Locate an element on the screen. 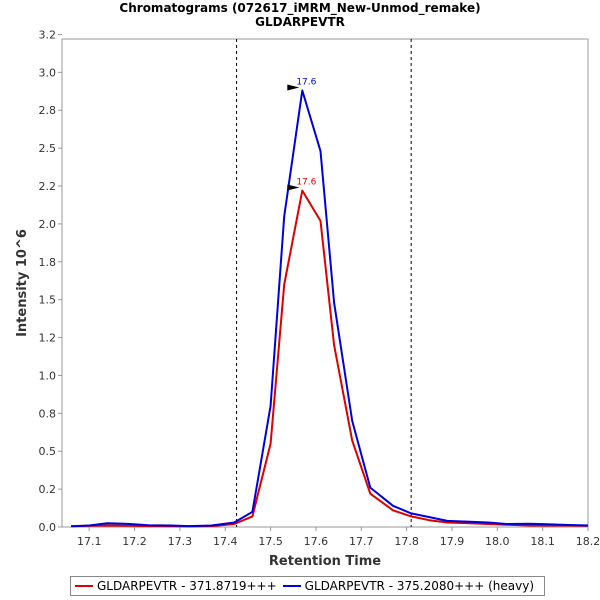  y-axis-title: Intensity 10^6 is located at coordinates (22, 283).